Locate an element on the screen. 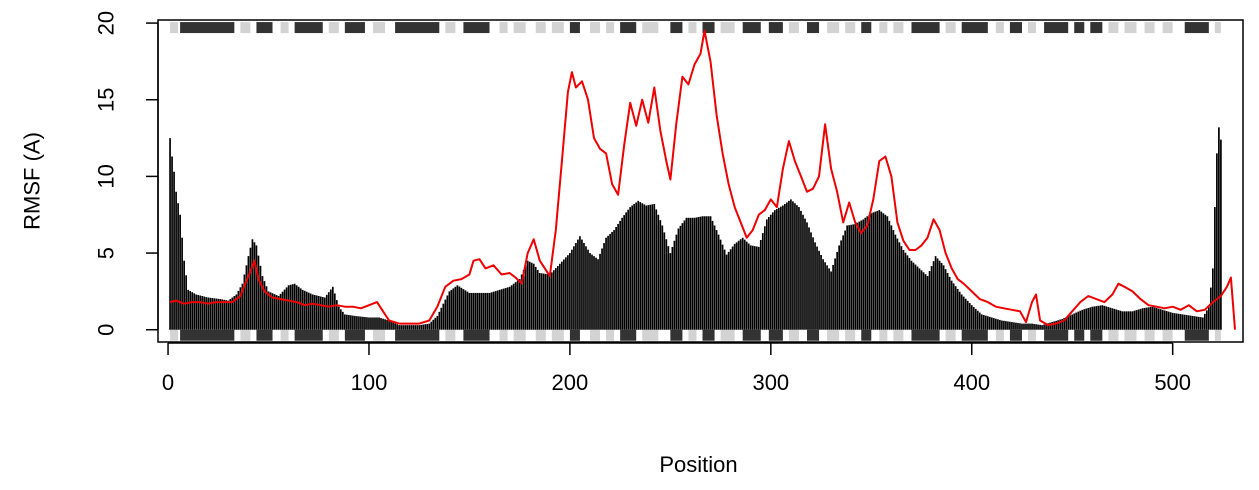  x-tick-label: 0 is located at coordinates (168, 382).